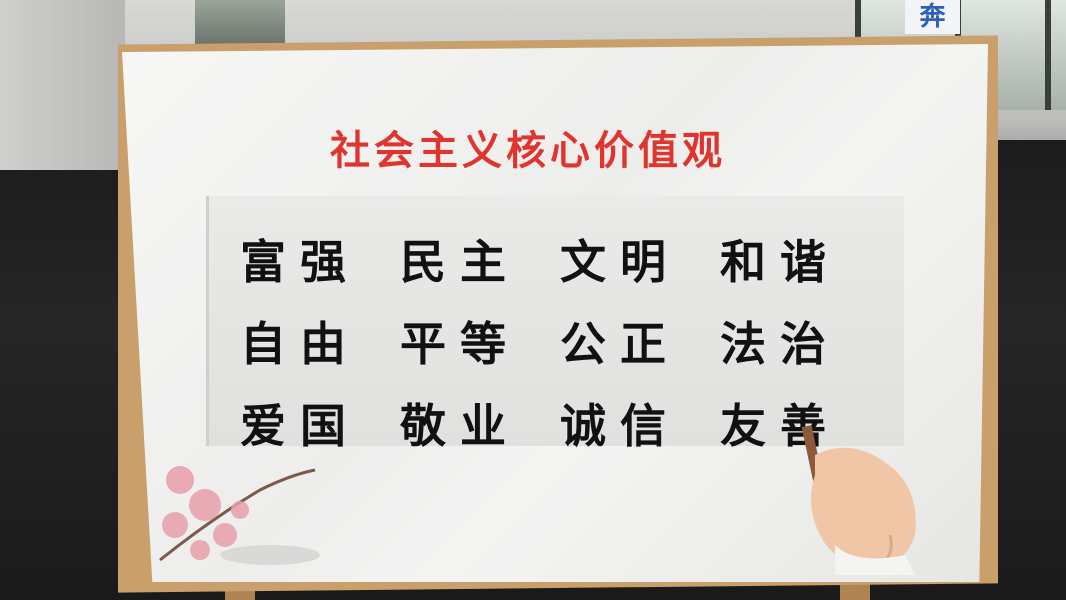  Describe the element at coordinates (932, 17) in the screenshot. I see `background-sign: 奔` at that location.